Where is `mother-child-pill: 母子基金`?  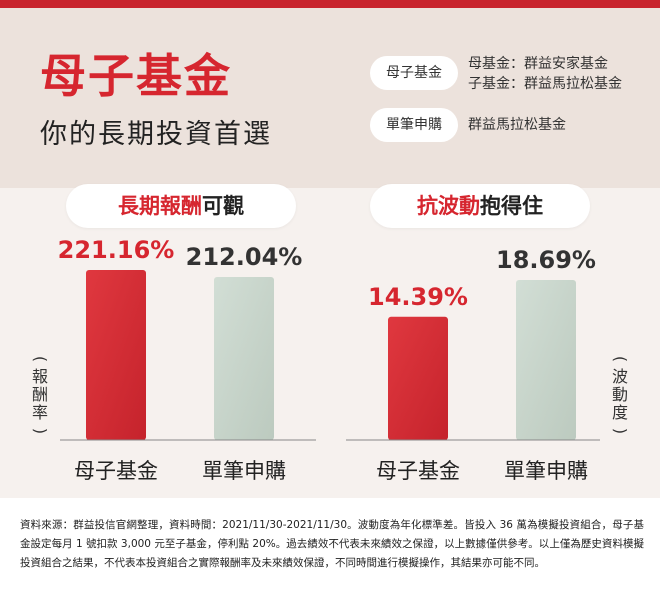 mother-child-pill: 母子基金 is located at coordinates (414, 73).